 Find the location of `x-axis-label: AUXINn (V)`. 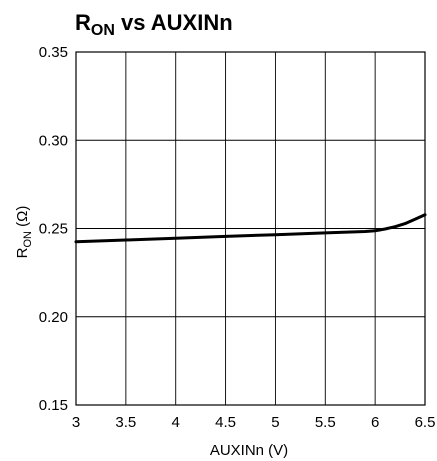

x-axis-label: AUXINn (V) is located at coordinates (249, 450).